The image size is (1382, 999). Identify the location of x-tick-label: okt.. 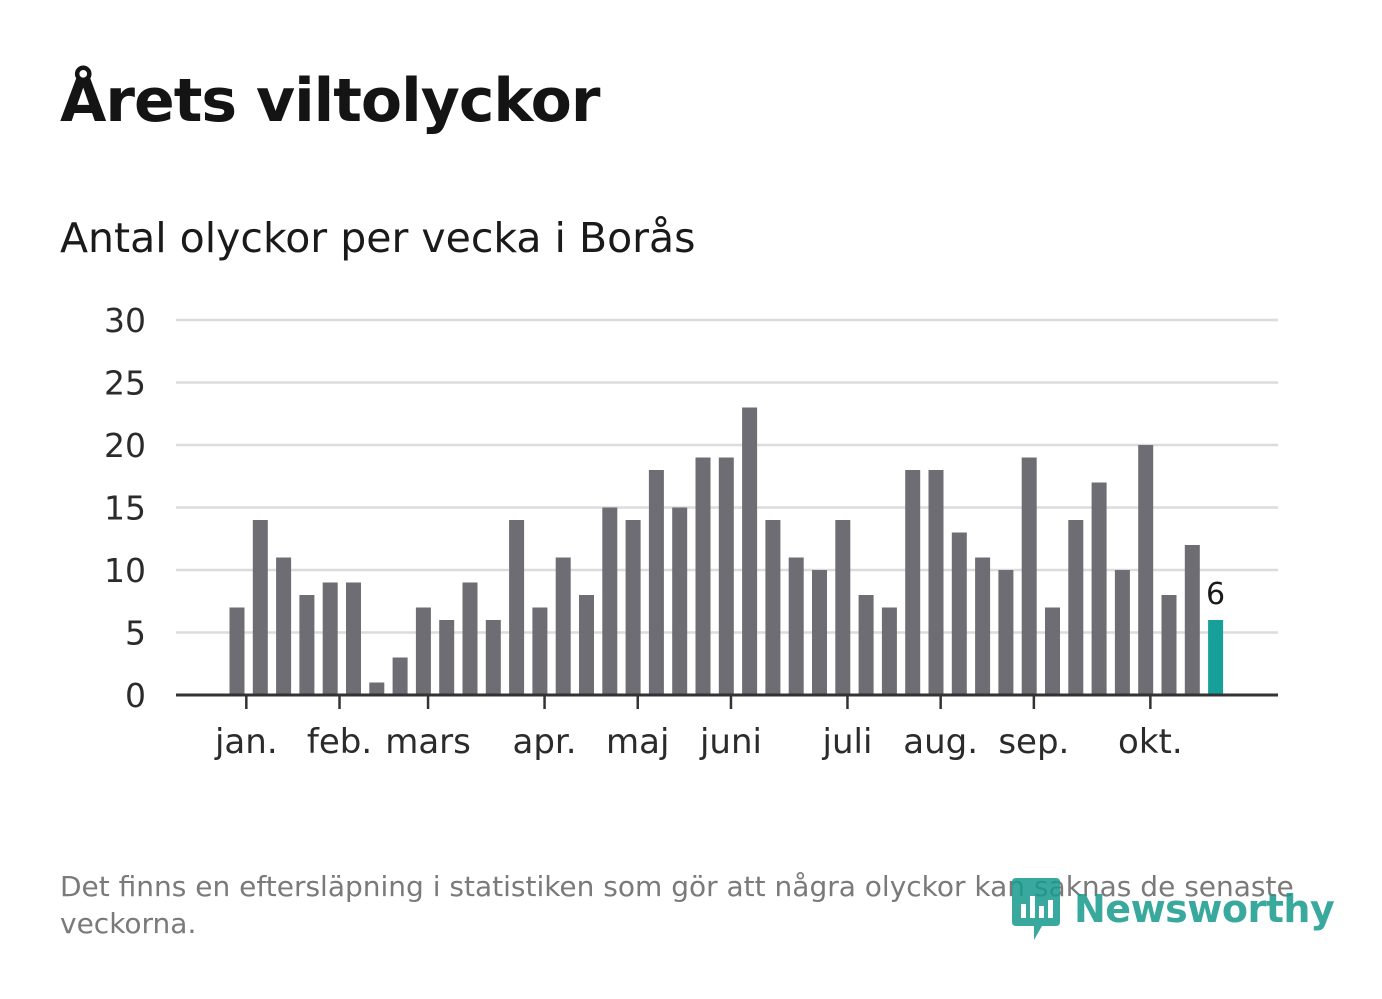
(1150, 742).